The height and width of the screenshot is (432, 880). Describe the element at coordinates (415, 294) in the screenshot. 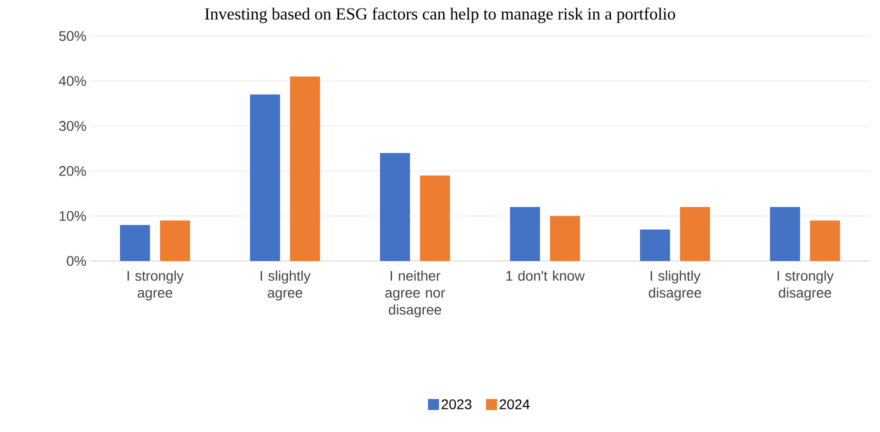

I see `x-tick-label: I neither agree nor disagree` at that location.